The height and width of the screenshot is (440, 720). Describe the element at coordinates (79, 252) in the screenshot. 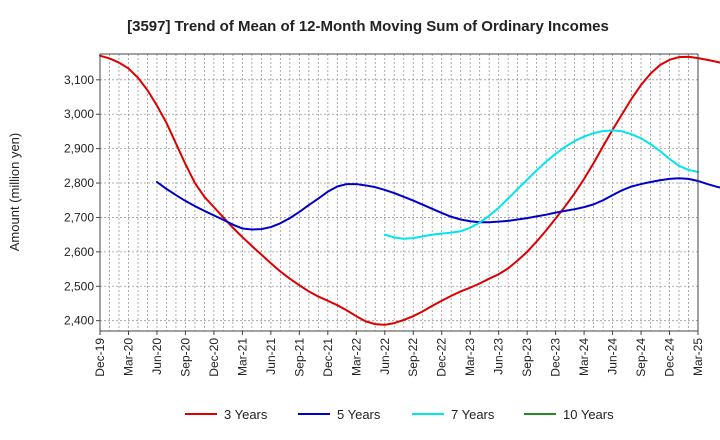

I see `y-tick-label: 2,600` at that location.